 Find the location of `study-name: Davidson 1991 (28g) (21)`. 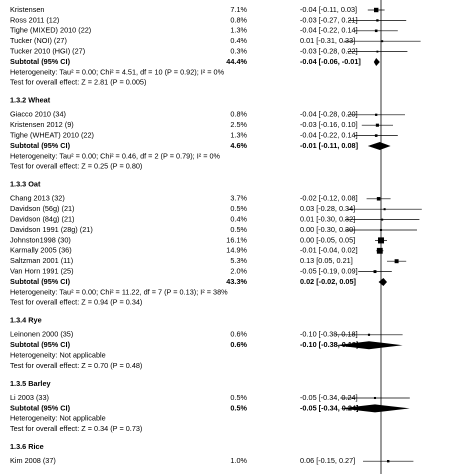

study-name: Davidson 1991 (28g) (21) is located at coordinates (51, 229).